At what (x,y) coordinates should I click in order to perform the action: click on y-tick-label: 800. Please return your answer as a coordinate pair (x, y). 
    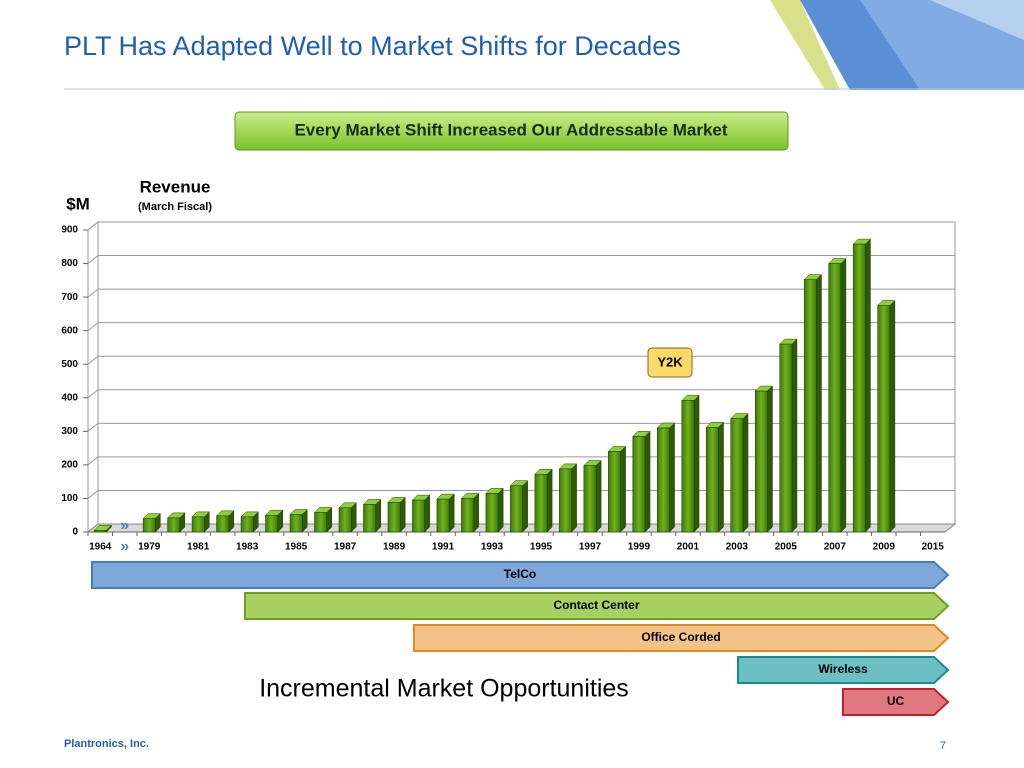
    Looking at the image, I should click on (69, 263).